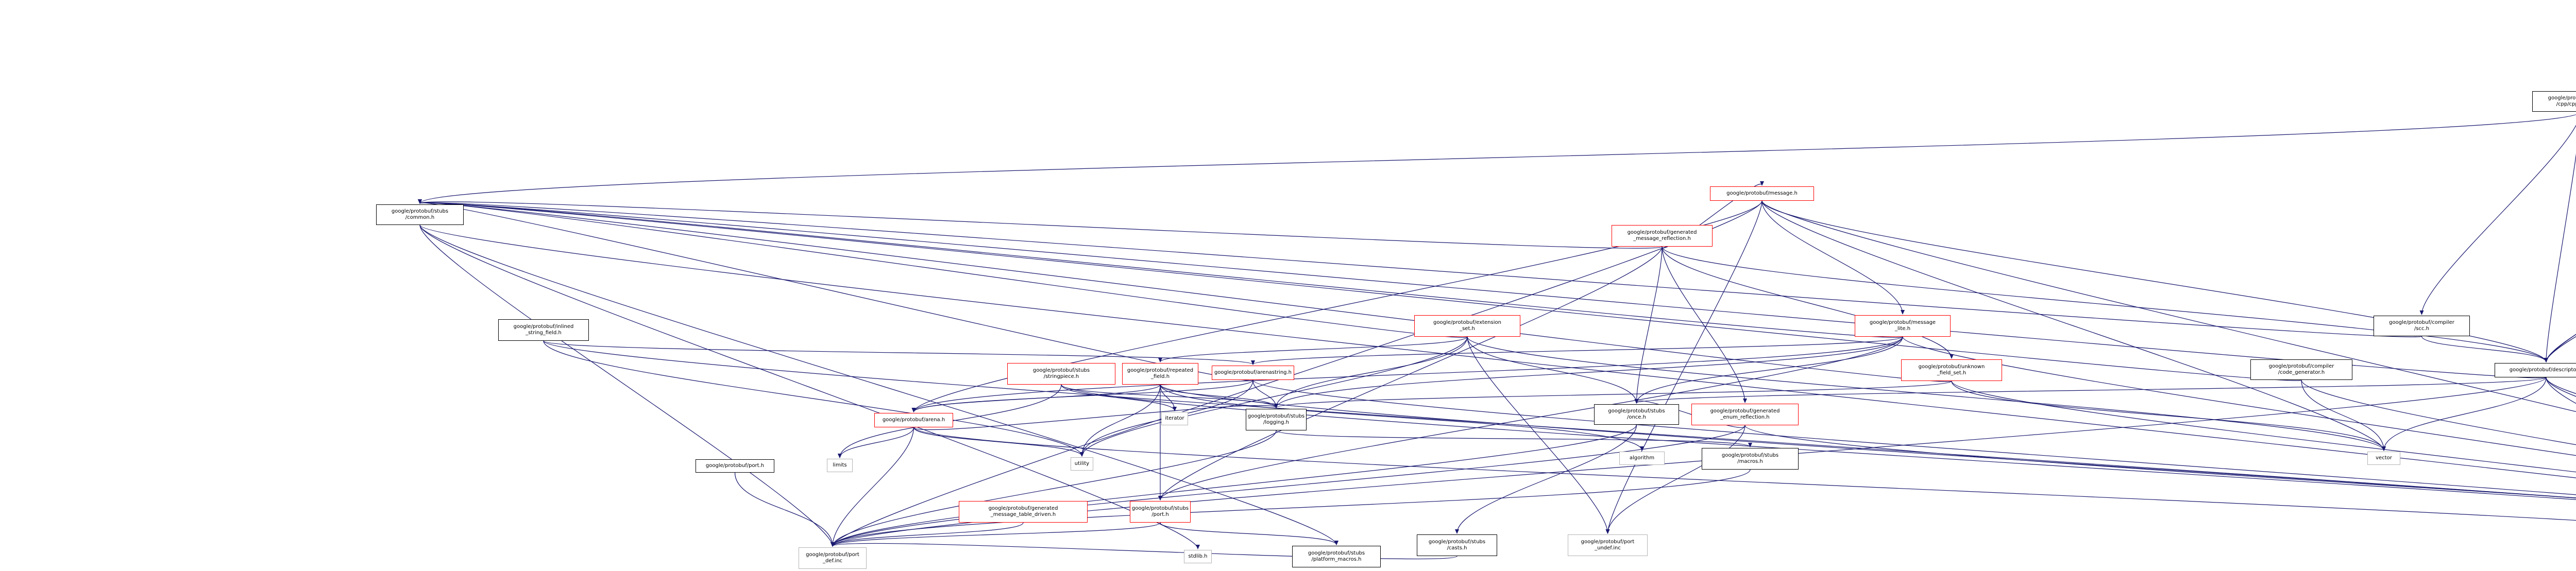 The height and width of the screenshot is (571, 2576). I want to click on graph-node-extension_set: google/protobuf/extension _set.h, so click(1467, 326).